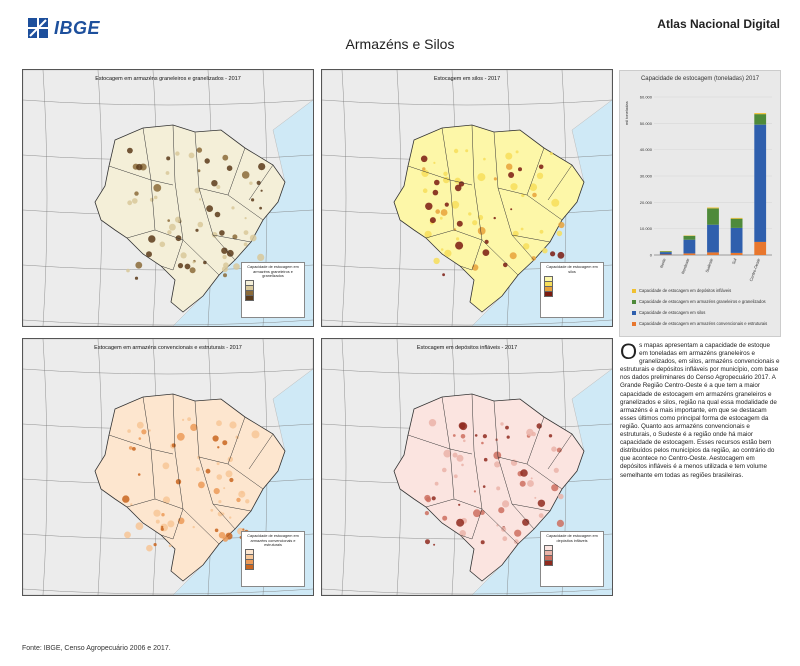 The image size is (800, 666). What do you see at coordinates (685, 266) in the screenshot?
I see `chart-category-label: Nordeste` at bounding box center [685, 266].